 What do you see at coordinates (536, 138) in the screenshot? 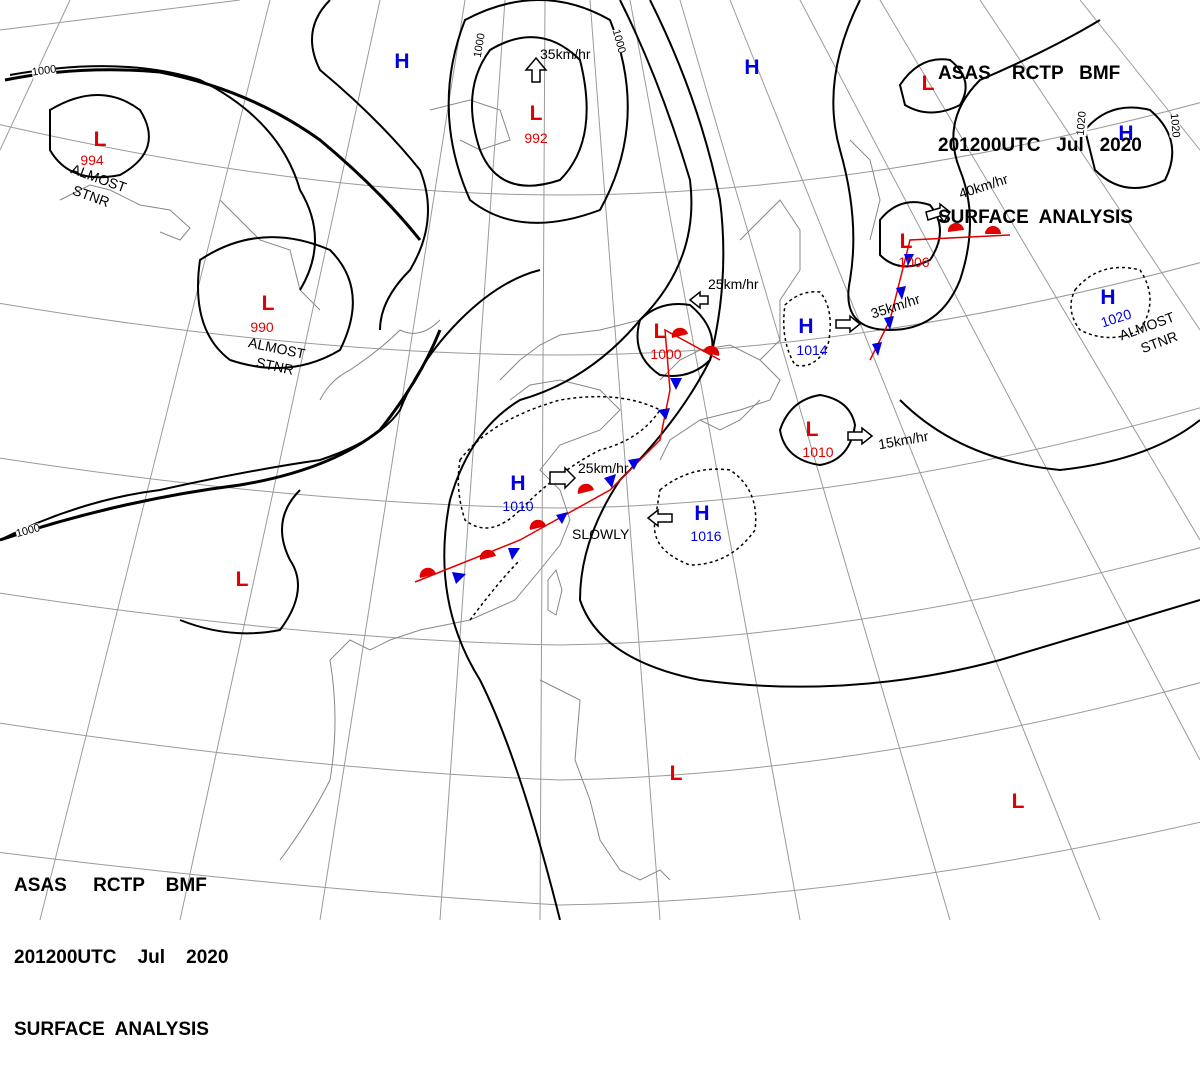
I see `low-center-value: 992` at bounding box center [536, 138].